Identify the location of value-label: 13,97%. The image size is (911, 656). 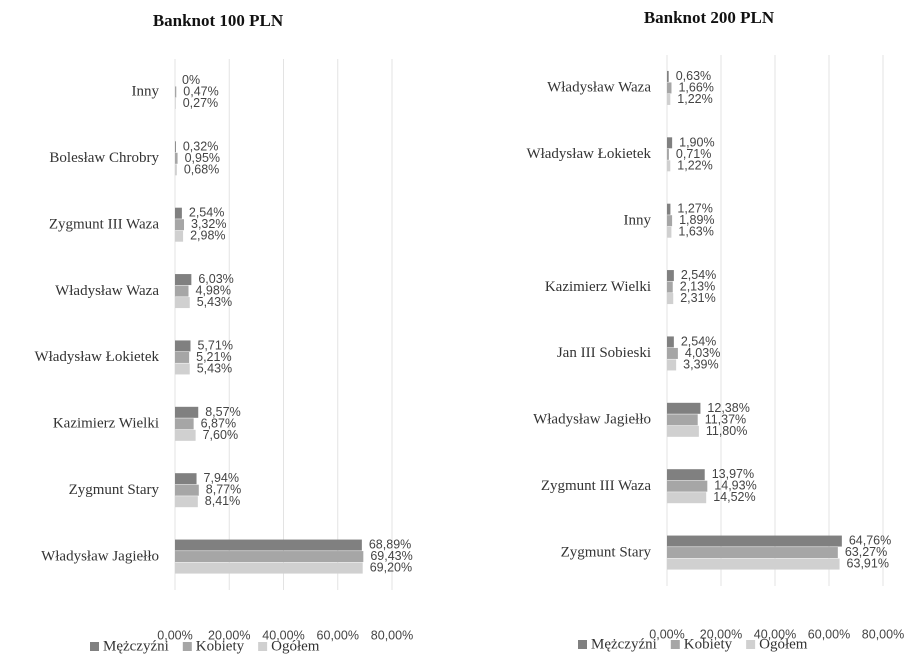
(733, 474).